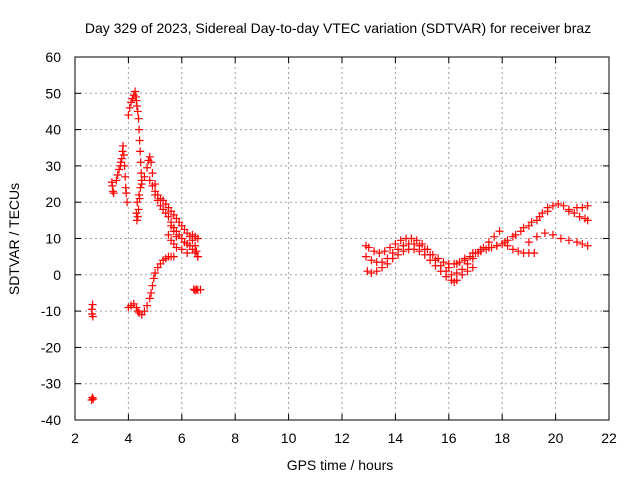  I want to click on x-axis-title: GPS time / hours, so click(340, 465).